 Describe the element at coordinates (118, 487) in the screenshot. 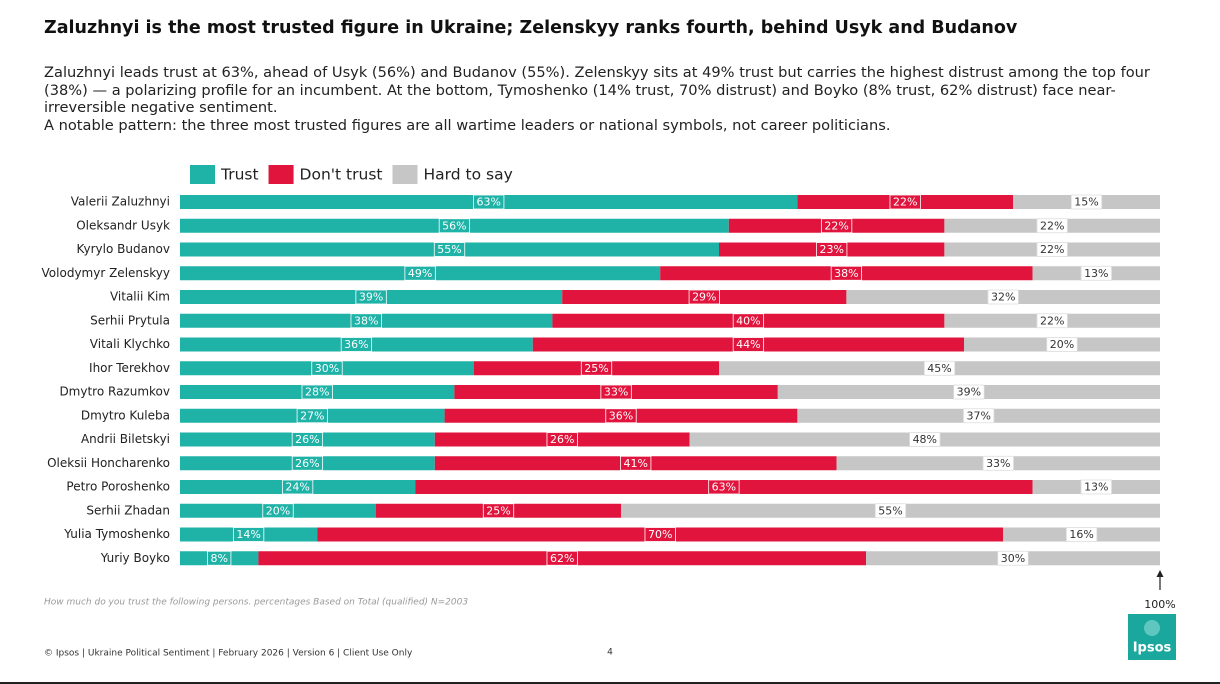

I see `y-tick-label: Petro Poroshenko` at that location.